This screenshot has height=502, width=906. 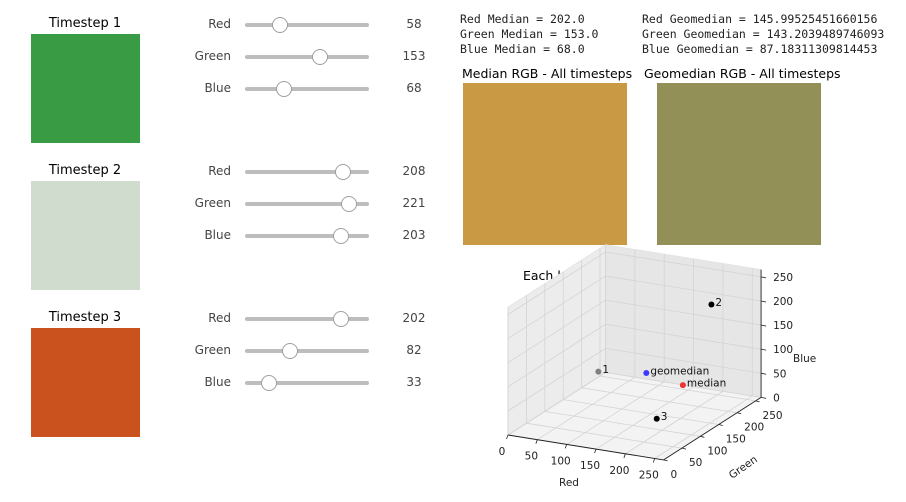 What do you see at coordinates (414, 56) in the screenshot?
I see `timestep-1-green-value: 153` at bounding box center [414, 56].